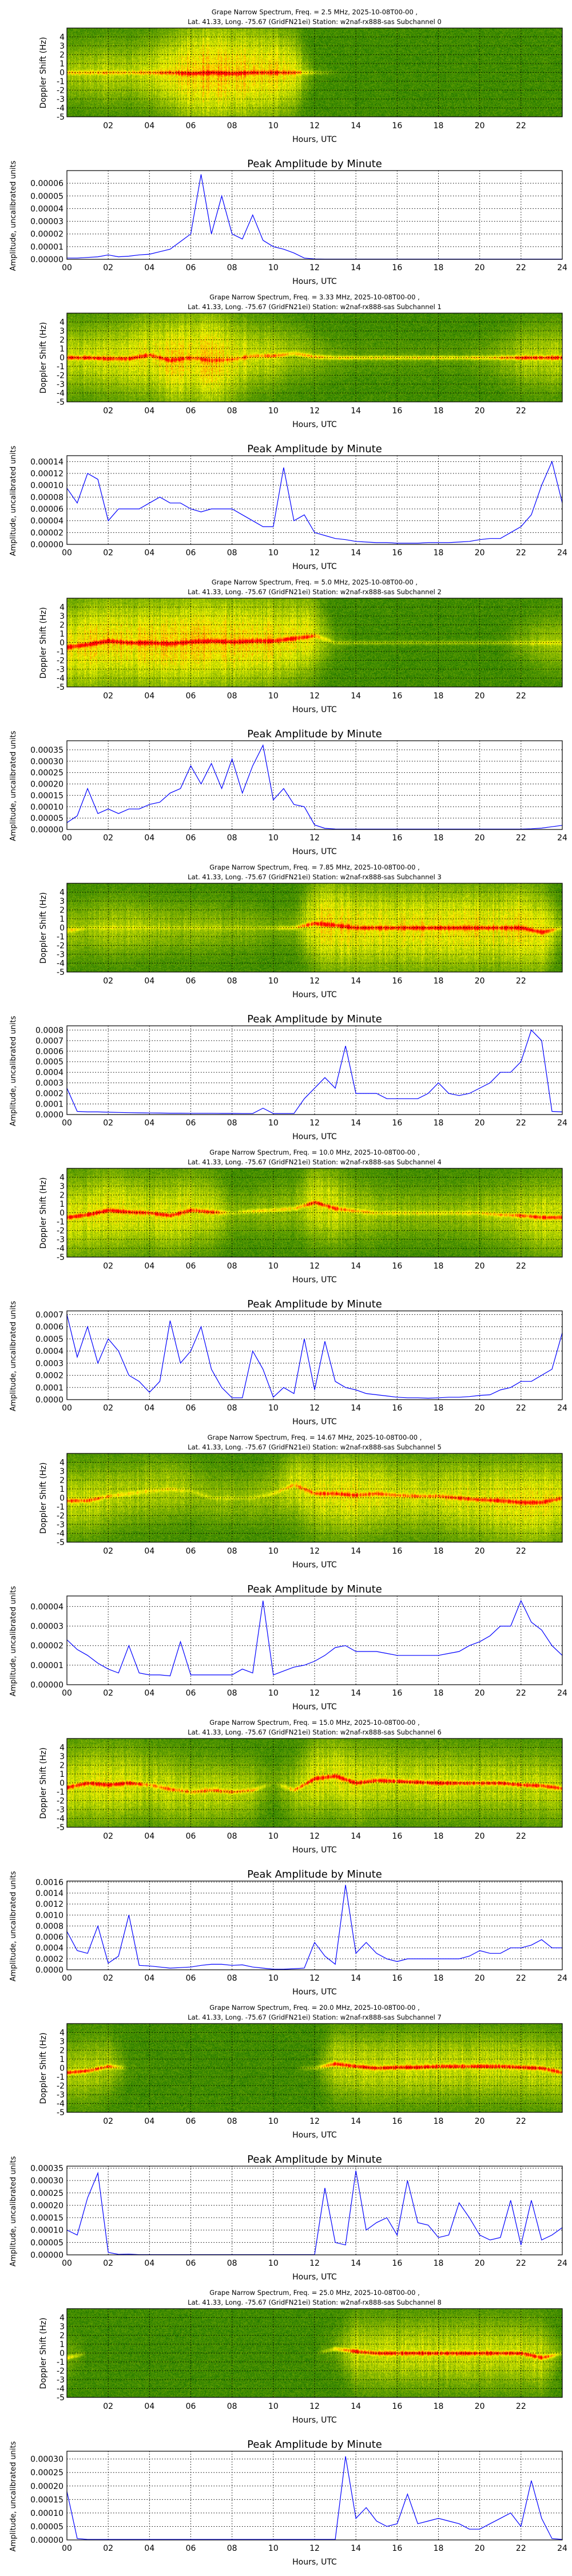 This screenshot has width=572, height=2576. I want to click on y-tick-label: 0.00001, so click(46, 1665).